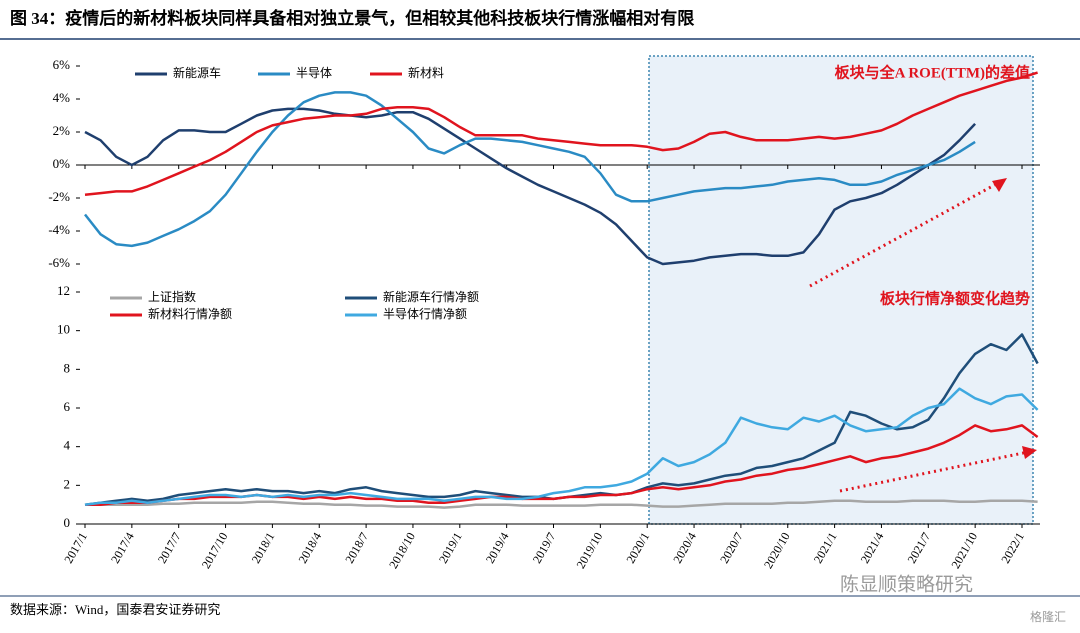  Describe the element at coordinates (190, 313) in the screenshot. I see `legend-label: 新材料行情净额` at that location.